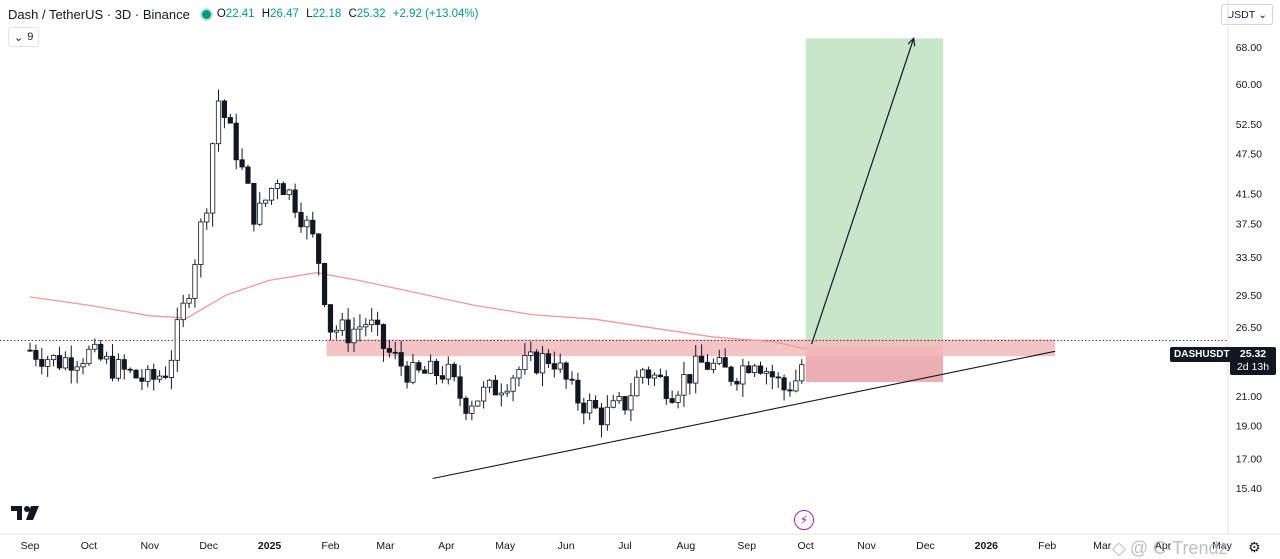 This screenshot has width=1280, height=559. What do you see at coordinates (330, 546) in the screenshot?
I see `x-tick-label: Feb` at bounding box center [330, 546].